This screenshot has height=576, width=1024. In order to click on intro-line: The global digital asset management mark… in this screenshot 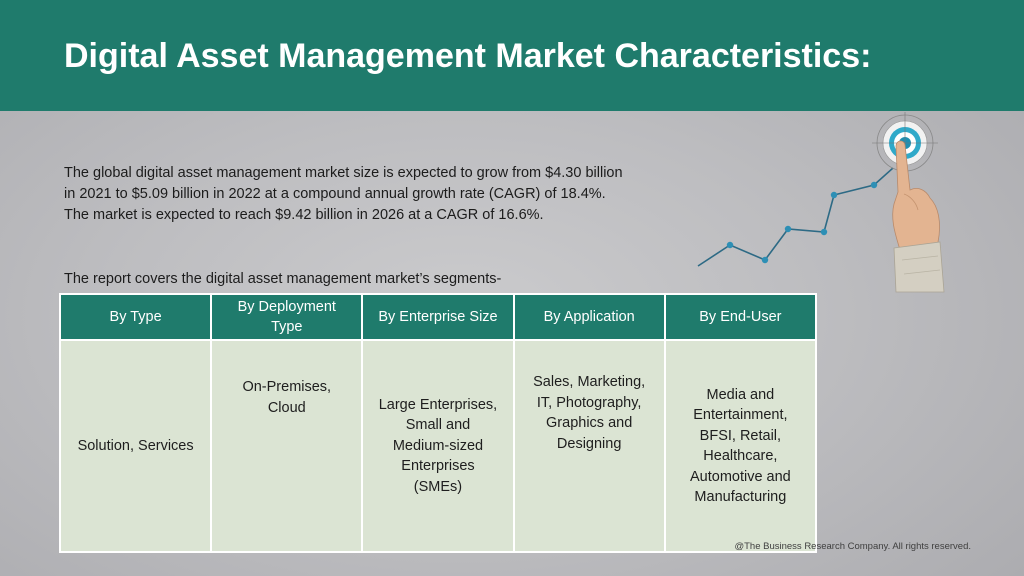, I will do `click(343, 173)`.